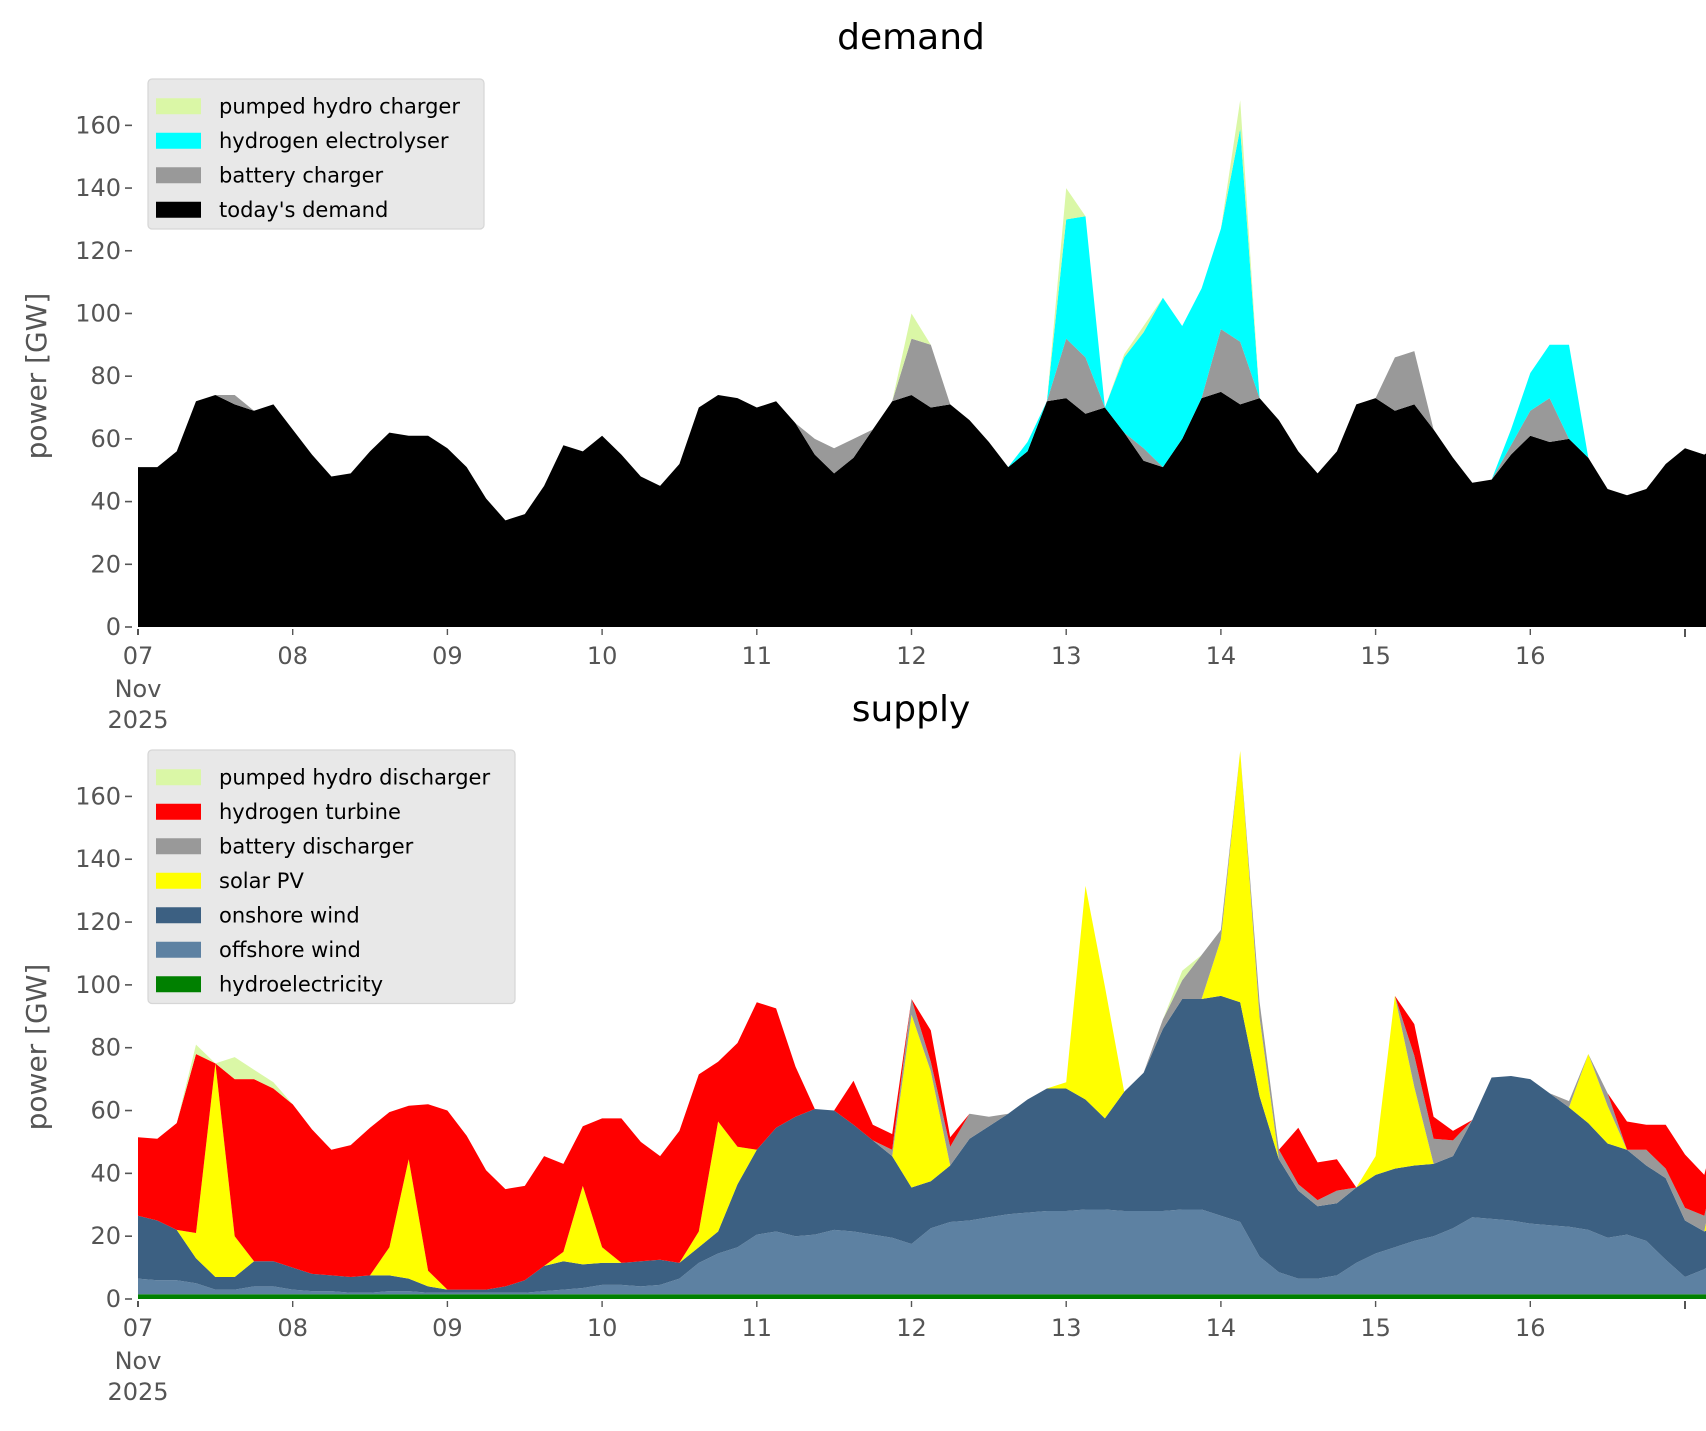  Describe the element at coordinates (354, 777) in the screenshot. I see `legend-label: pumped hydro discharger` at that location.